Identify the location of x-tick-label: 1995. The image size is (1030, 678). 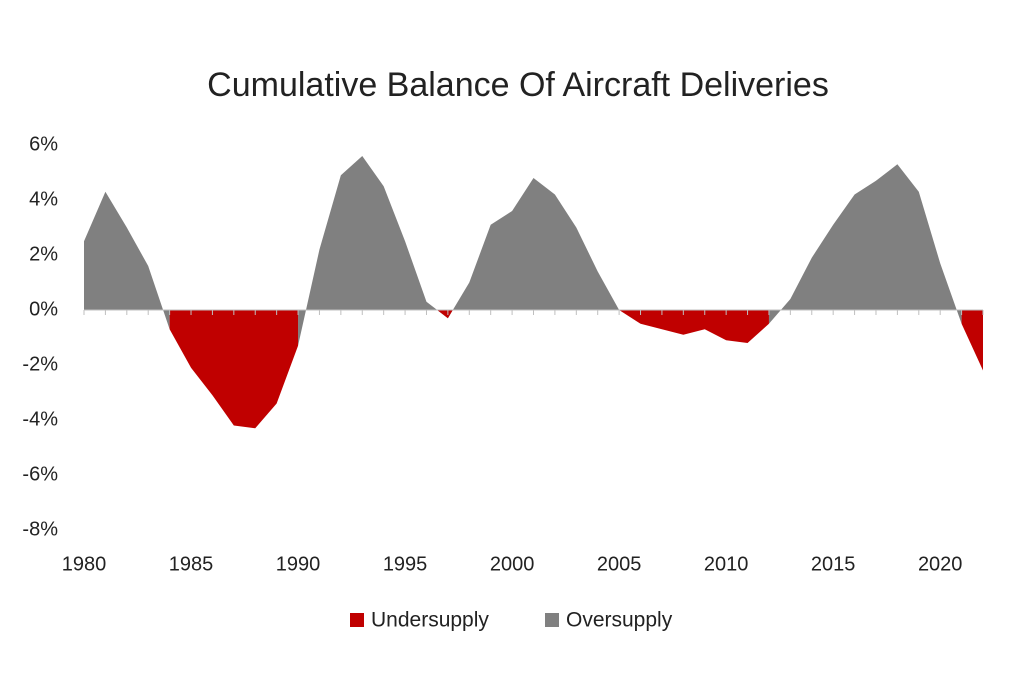
(405, 564).